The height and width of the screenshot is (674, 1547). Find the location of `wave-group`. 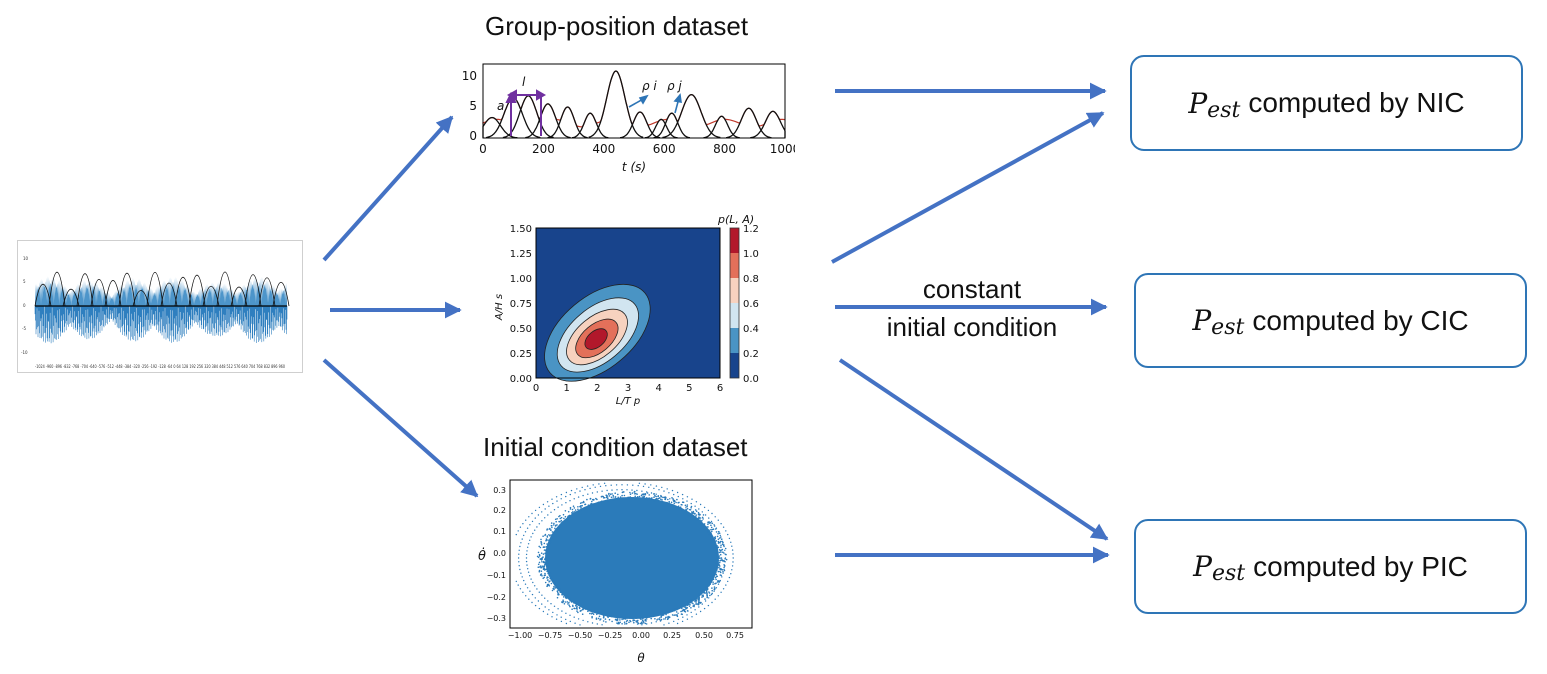

wave-group is located at coordinates (85, 290).